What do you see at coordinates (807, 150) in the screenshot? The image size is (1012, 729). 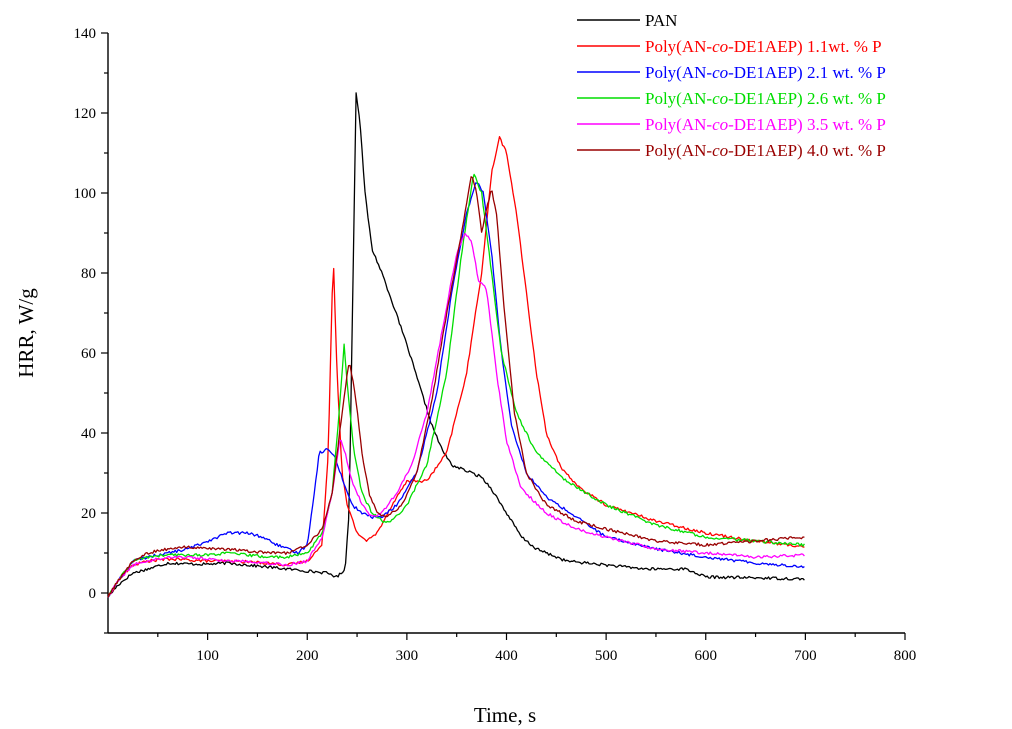 I see `legend-label-part: -DE1AEP) 4.0 wt. % P` at bounding box center [807, 150].